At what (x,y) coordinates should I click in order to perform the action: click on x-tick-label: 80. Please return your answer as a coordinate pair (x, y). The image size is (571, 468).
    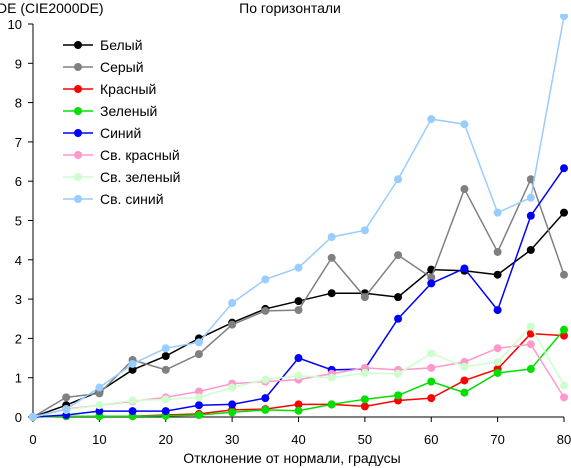
    Looking at the image, I should click on (564, 439).